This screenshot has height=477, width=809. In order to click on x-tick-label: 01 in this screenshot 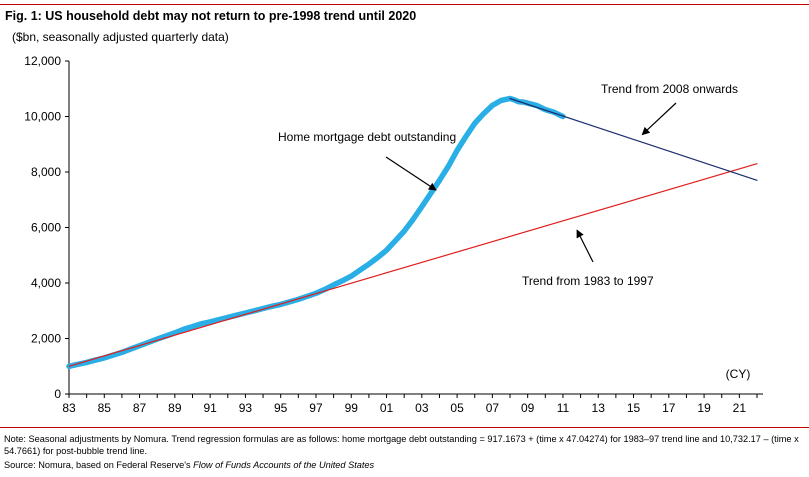, I will do `click(387, 408)`.